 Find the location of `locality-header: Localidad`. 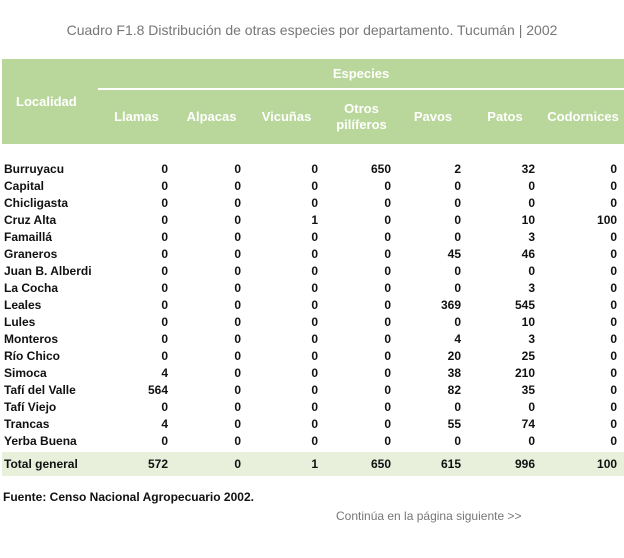

locality-header: Localidad is located at coordinates (50, 101).